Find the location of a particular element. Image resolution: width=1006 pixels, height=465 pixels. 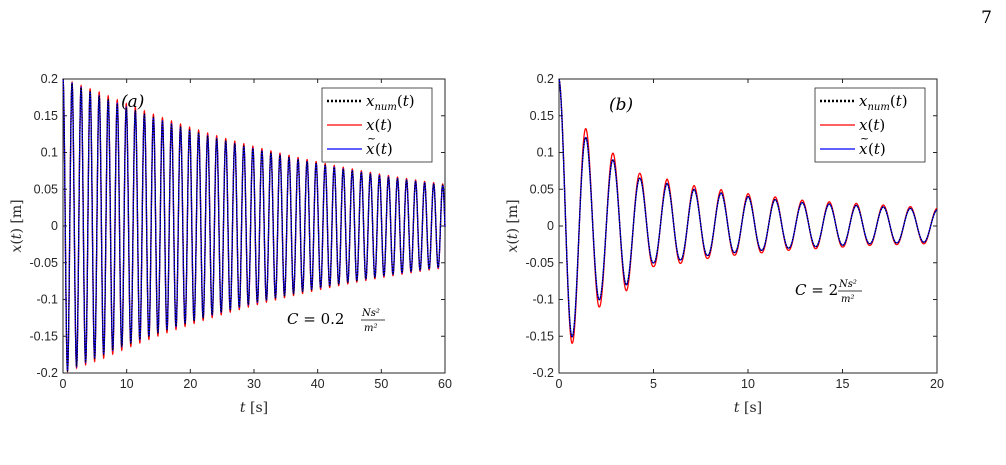

panel-b-ytick-label: 0.2 is located at coordinates (545, 79).